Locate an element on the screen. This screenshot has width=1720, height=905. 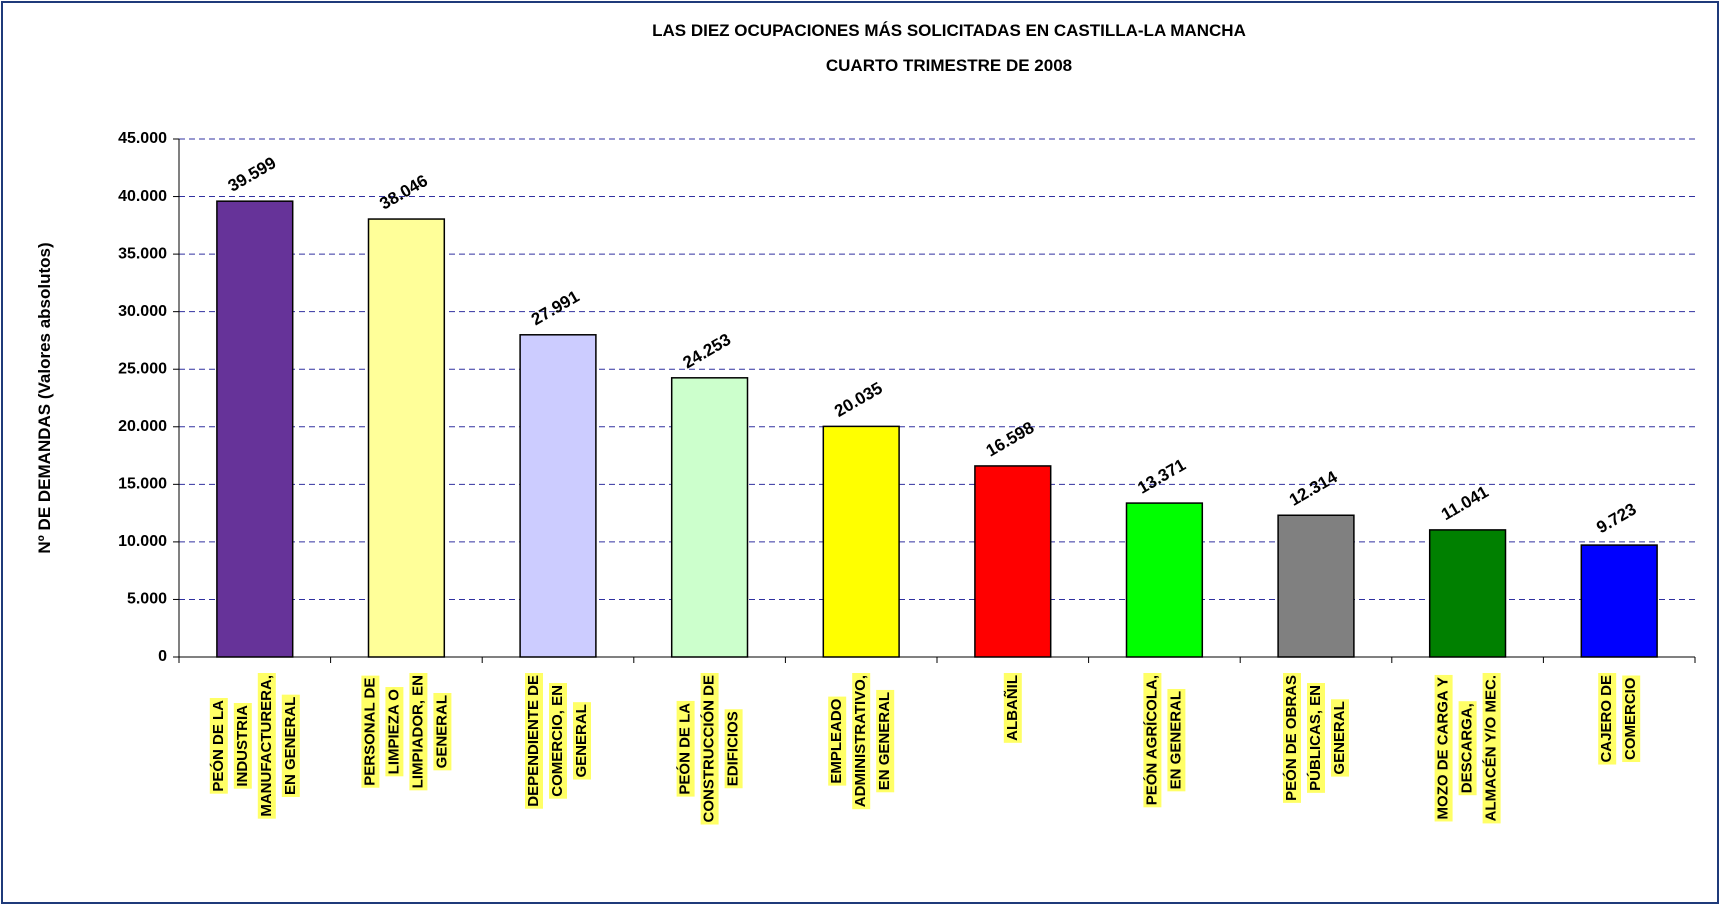
x-tick-label: DEPENDIENTE DE is located at coordinates (533, 741).